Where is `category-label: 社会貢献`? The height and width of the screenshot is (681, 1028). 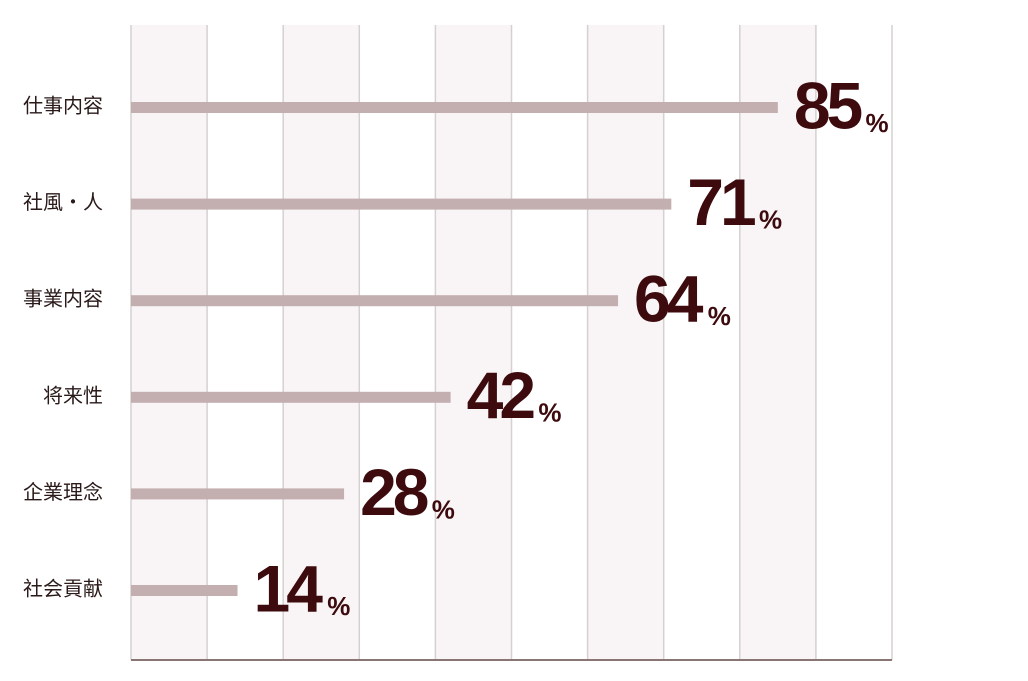 category-label: 社会貢献 is located at coordinates (63, 589).